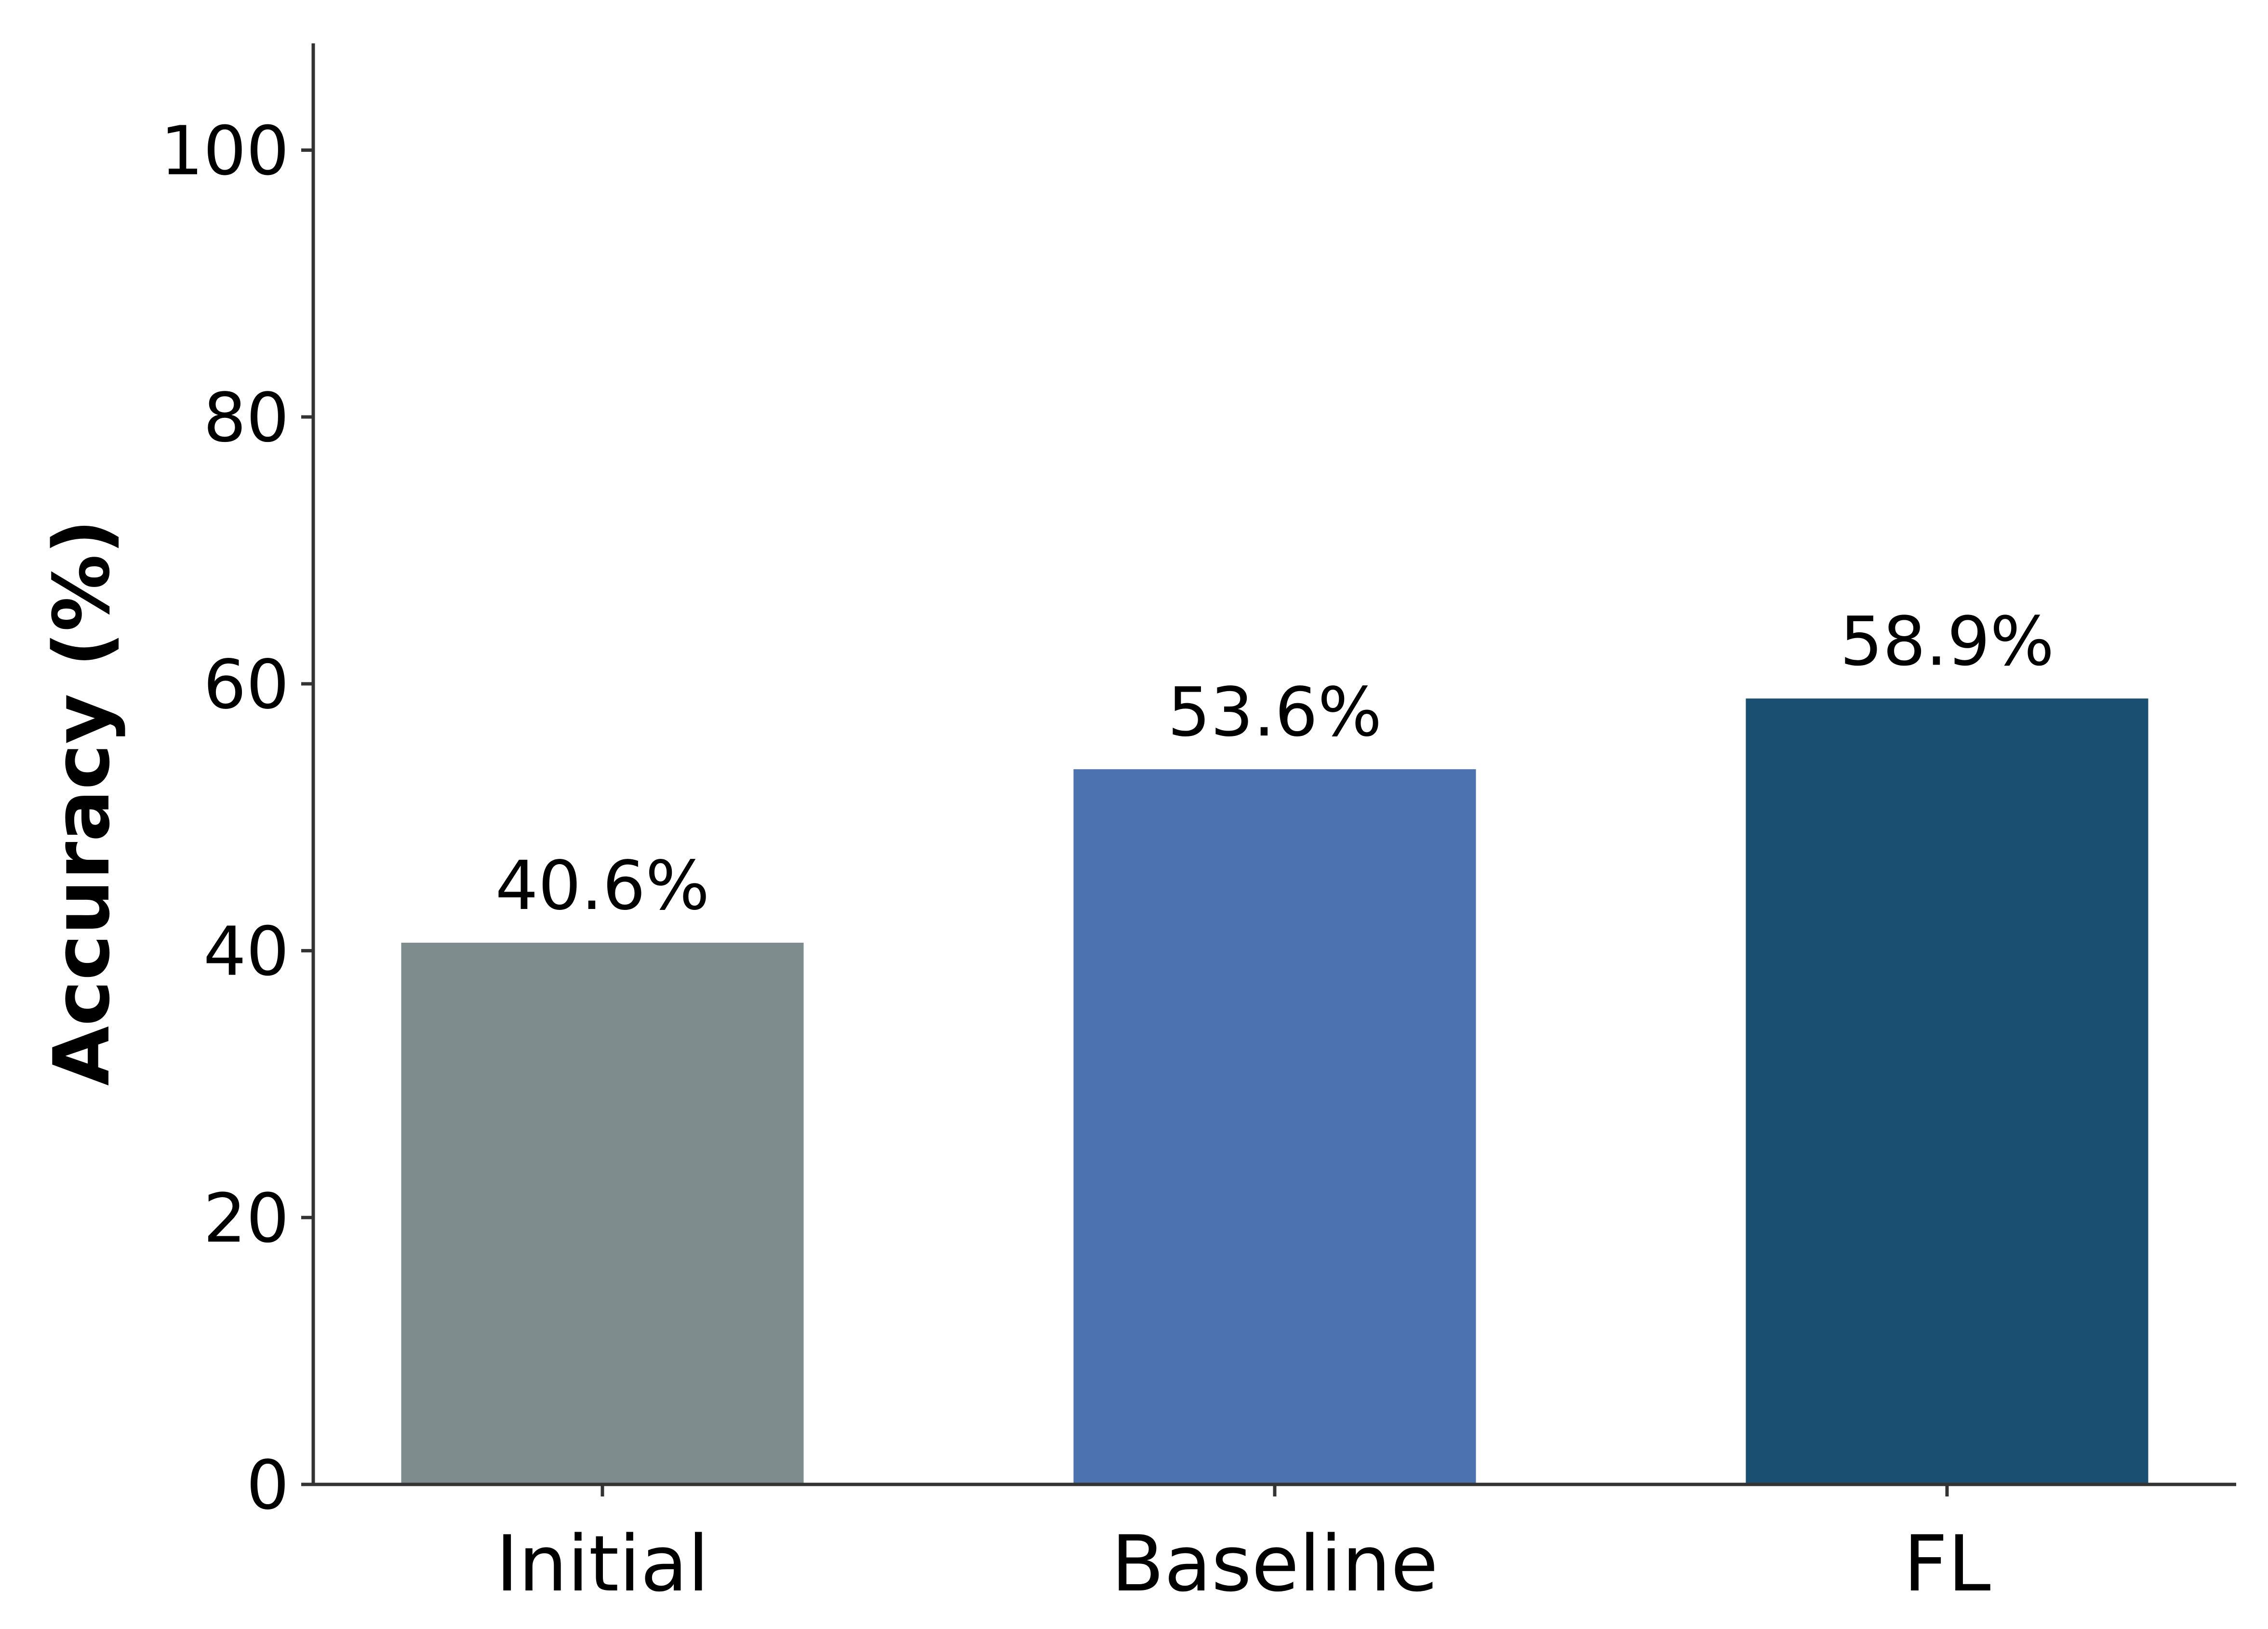 The width and height of the screenshot is (2268, 1629). I want to click on x-tick-label-baseline: Baseline, so click(1274, 1564).